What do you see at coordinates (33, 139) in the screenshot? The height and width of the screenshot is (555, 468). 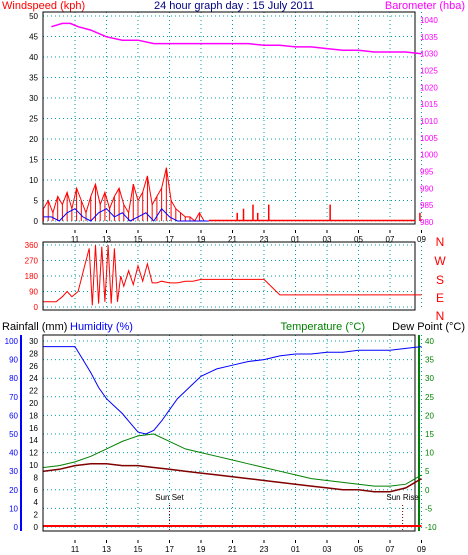 I see `windspeed-tick-label: 20` at bounding box center [33, 139].